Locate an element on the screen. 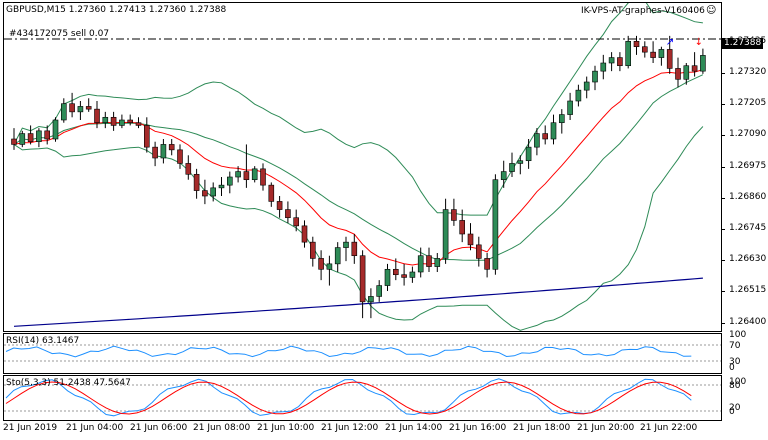 This screenshot has width=768, height=440. time-tick-label: 21 Jun 18:00 is located at coordinates (542, 428).